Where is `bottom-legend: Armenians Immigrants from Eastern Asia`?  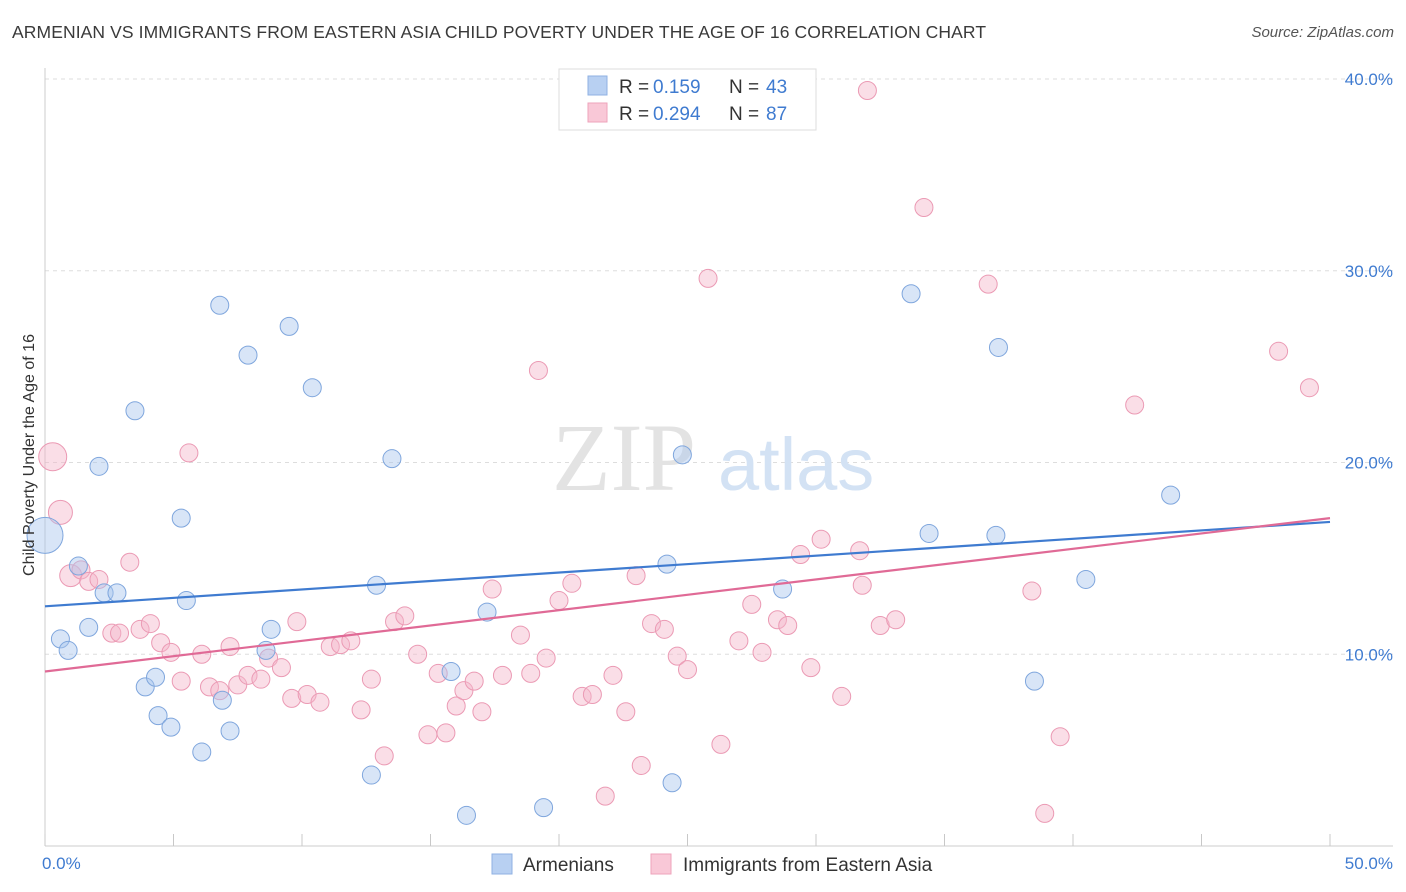
bottom-legend: Armenians Immigrants from Eastern Asia is located at coordinates (712, 864).